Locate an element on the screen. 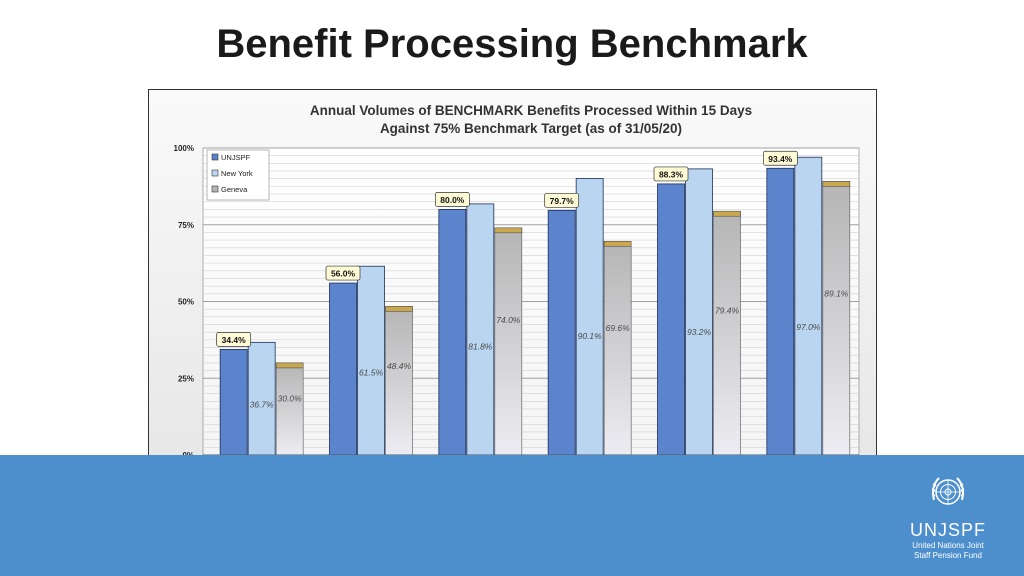 This screenshot has height=576, width=1024. new-york-value-label: 97.0% is located at coordinates (808, 327).